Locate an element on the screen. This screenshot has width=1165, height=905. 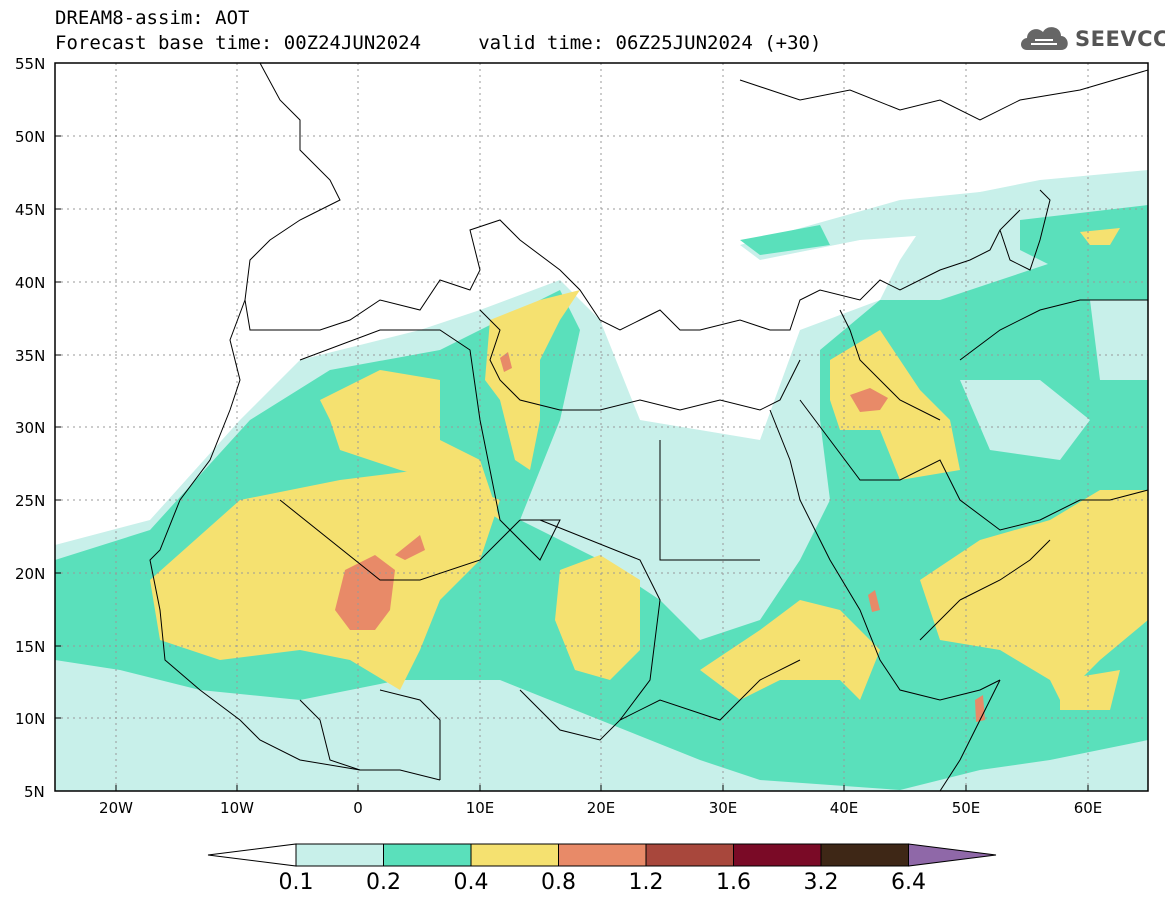
lat-label: 20N is located at coordinates (30, 574).